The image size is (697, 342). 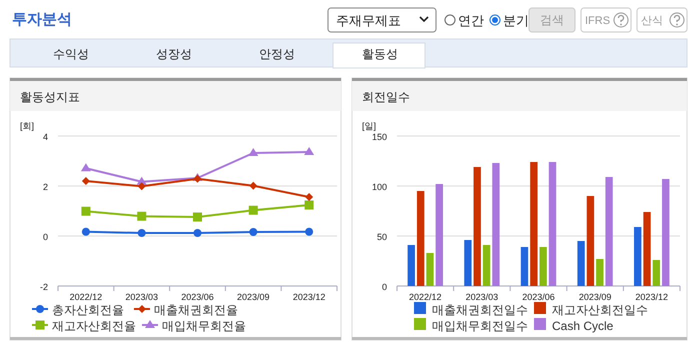 I want to click on text: 활동성, so click(x=380, y=54).